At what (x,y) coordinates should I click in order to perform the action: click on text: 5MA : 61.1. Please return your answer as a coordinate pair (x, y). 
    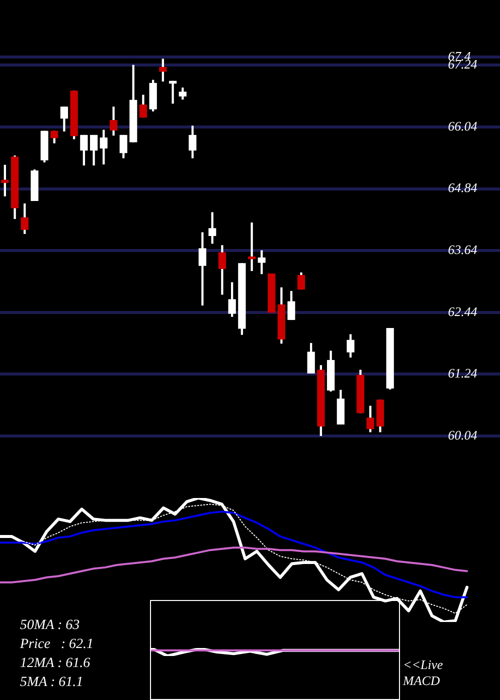
    Looking at the image, I should click on (52, 682).